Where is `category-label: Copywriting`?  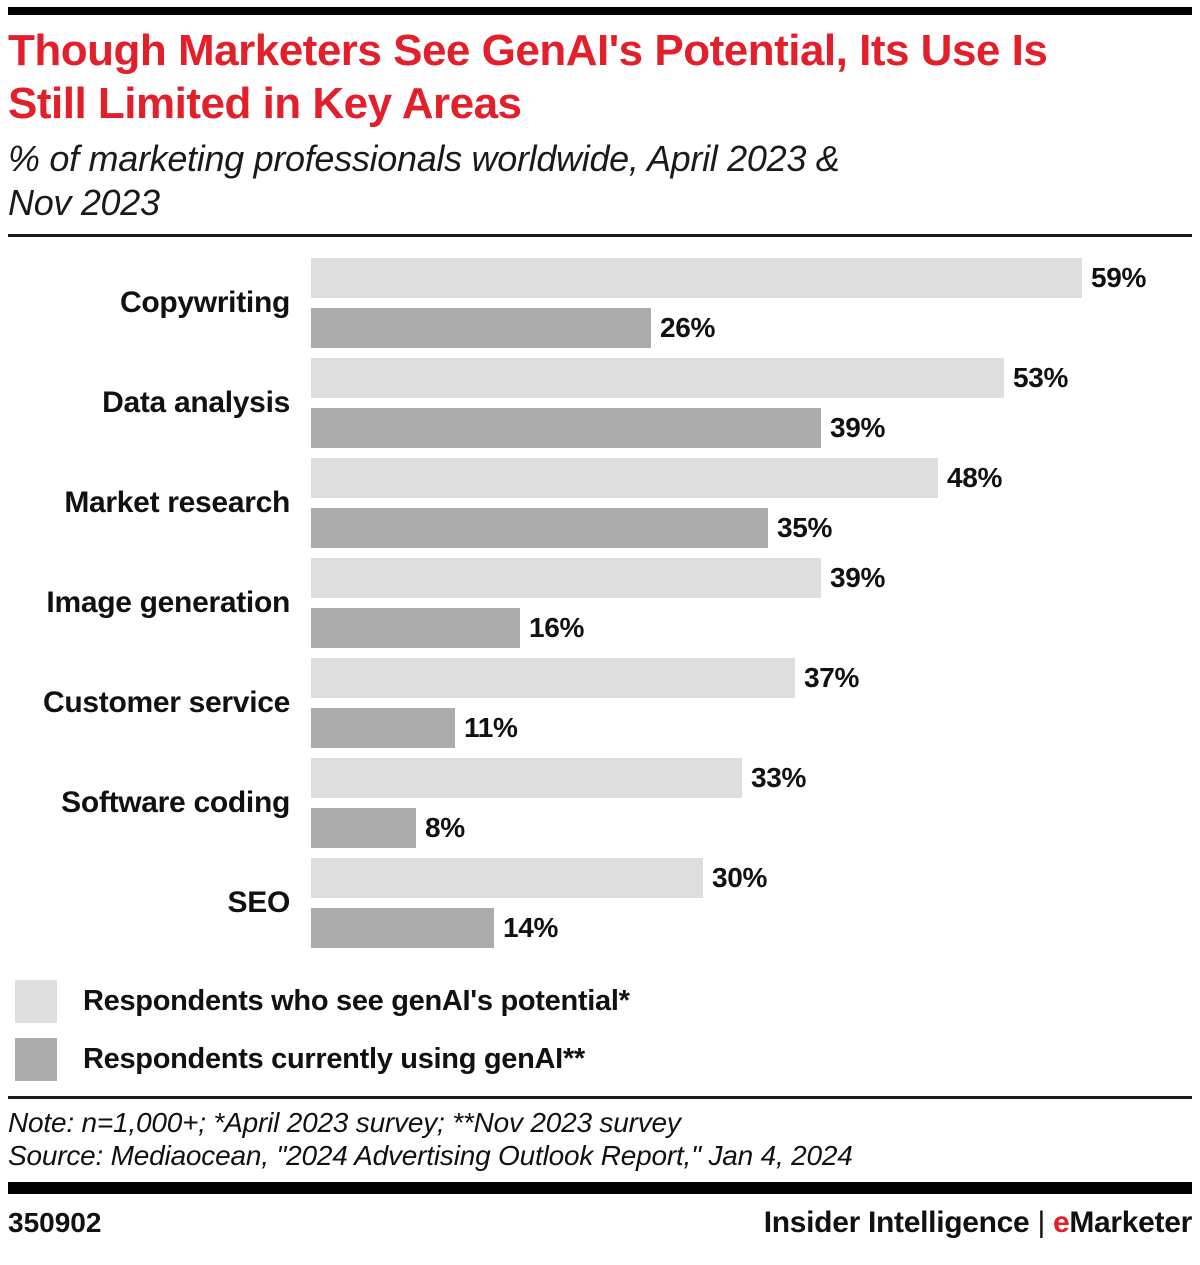 category-label: Copywriting is located at coordinates (204, 303).